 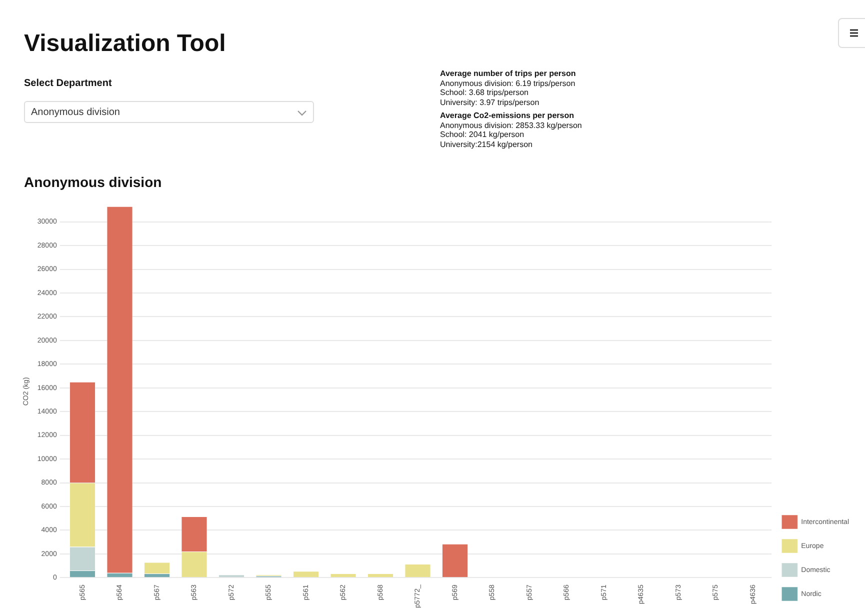 I want to click on text: Visualization Tool, so click(x=125, y=44).